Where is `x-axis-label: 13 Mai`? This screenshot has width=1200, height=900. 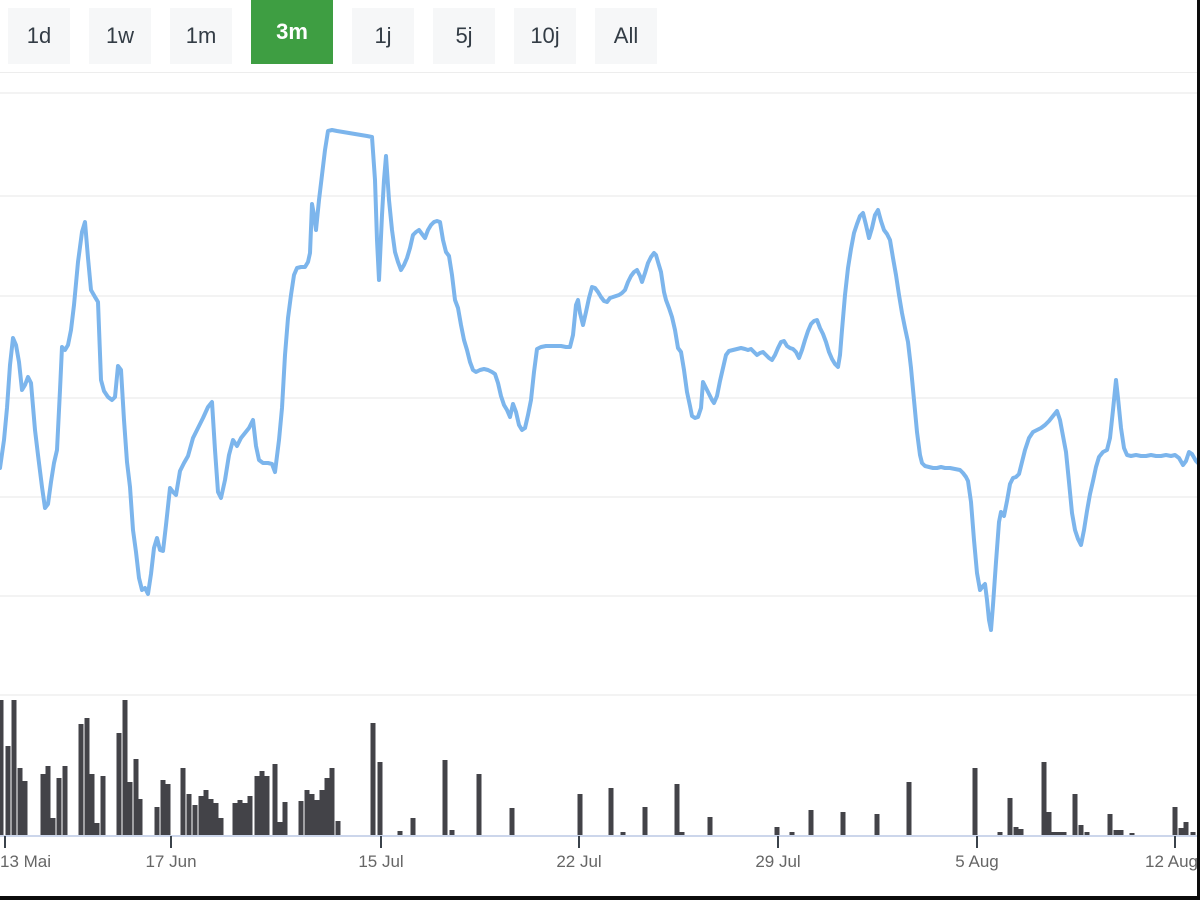
x-axis-label: 13 Mai is located at coordinates (26, 861).